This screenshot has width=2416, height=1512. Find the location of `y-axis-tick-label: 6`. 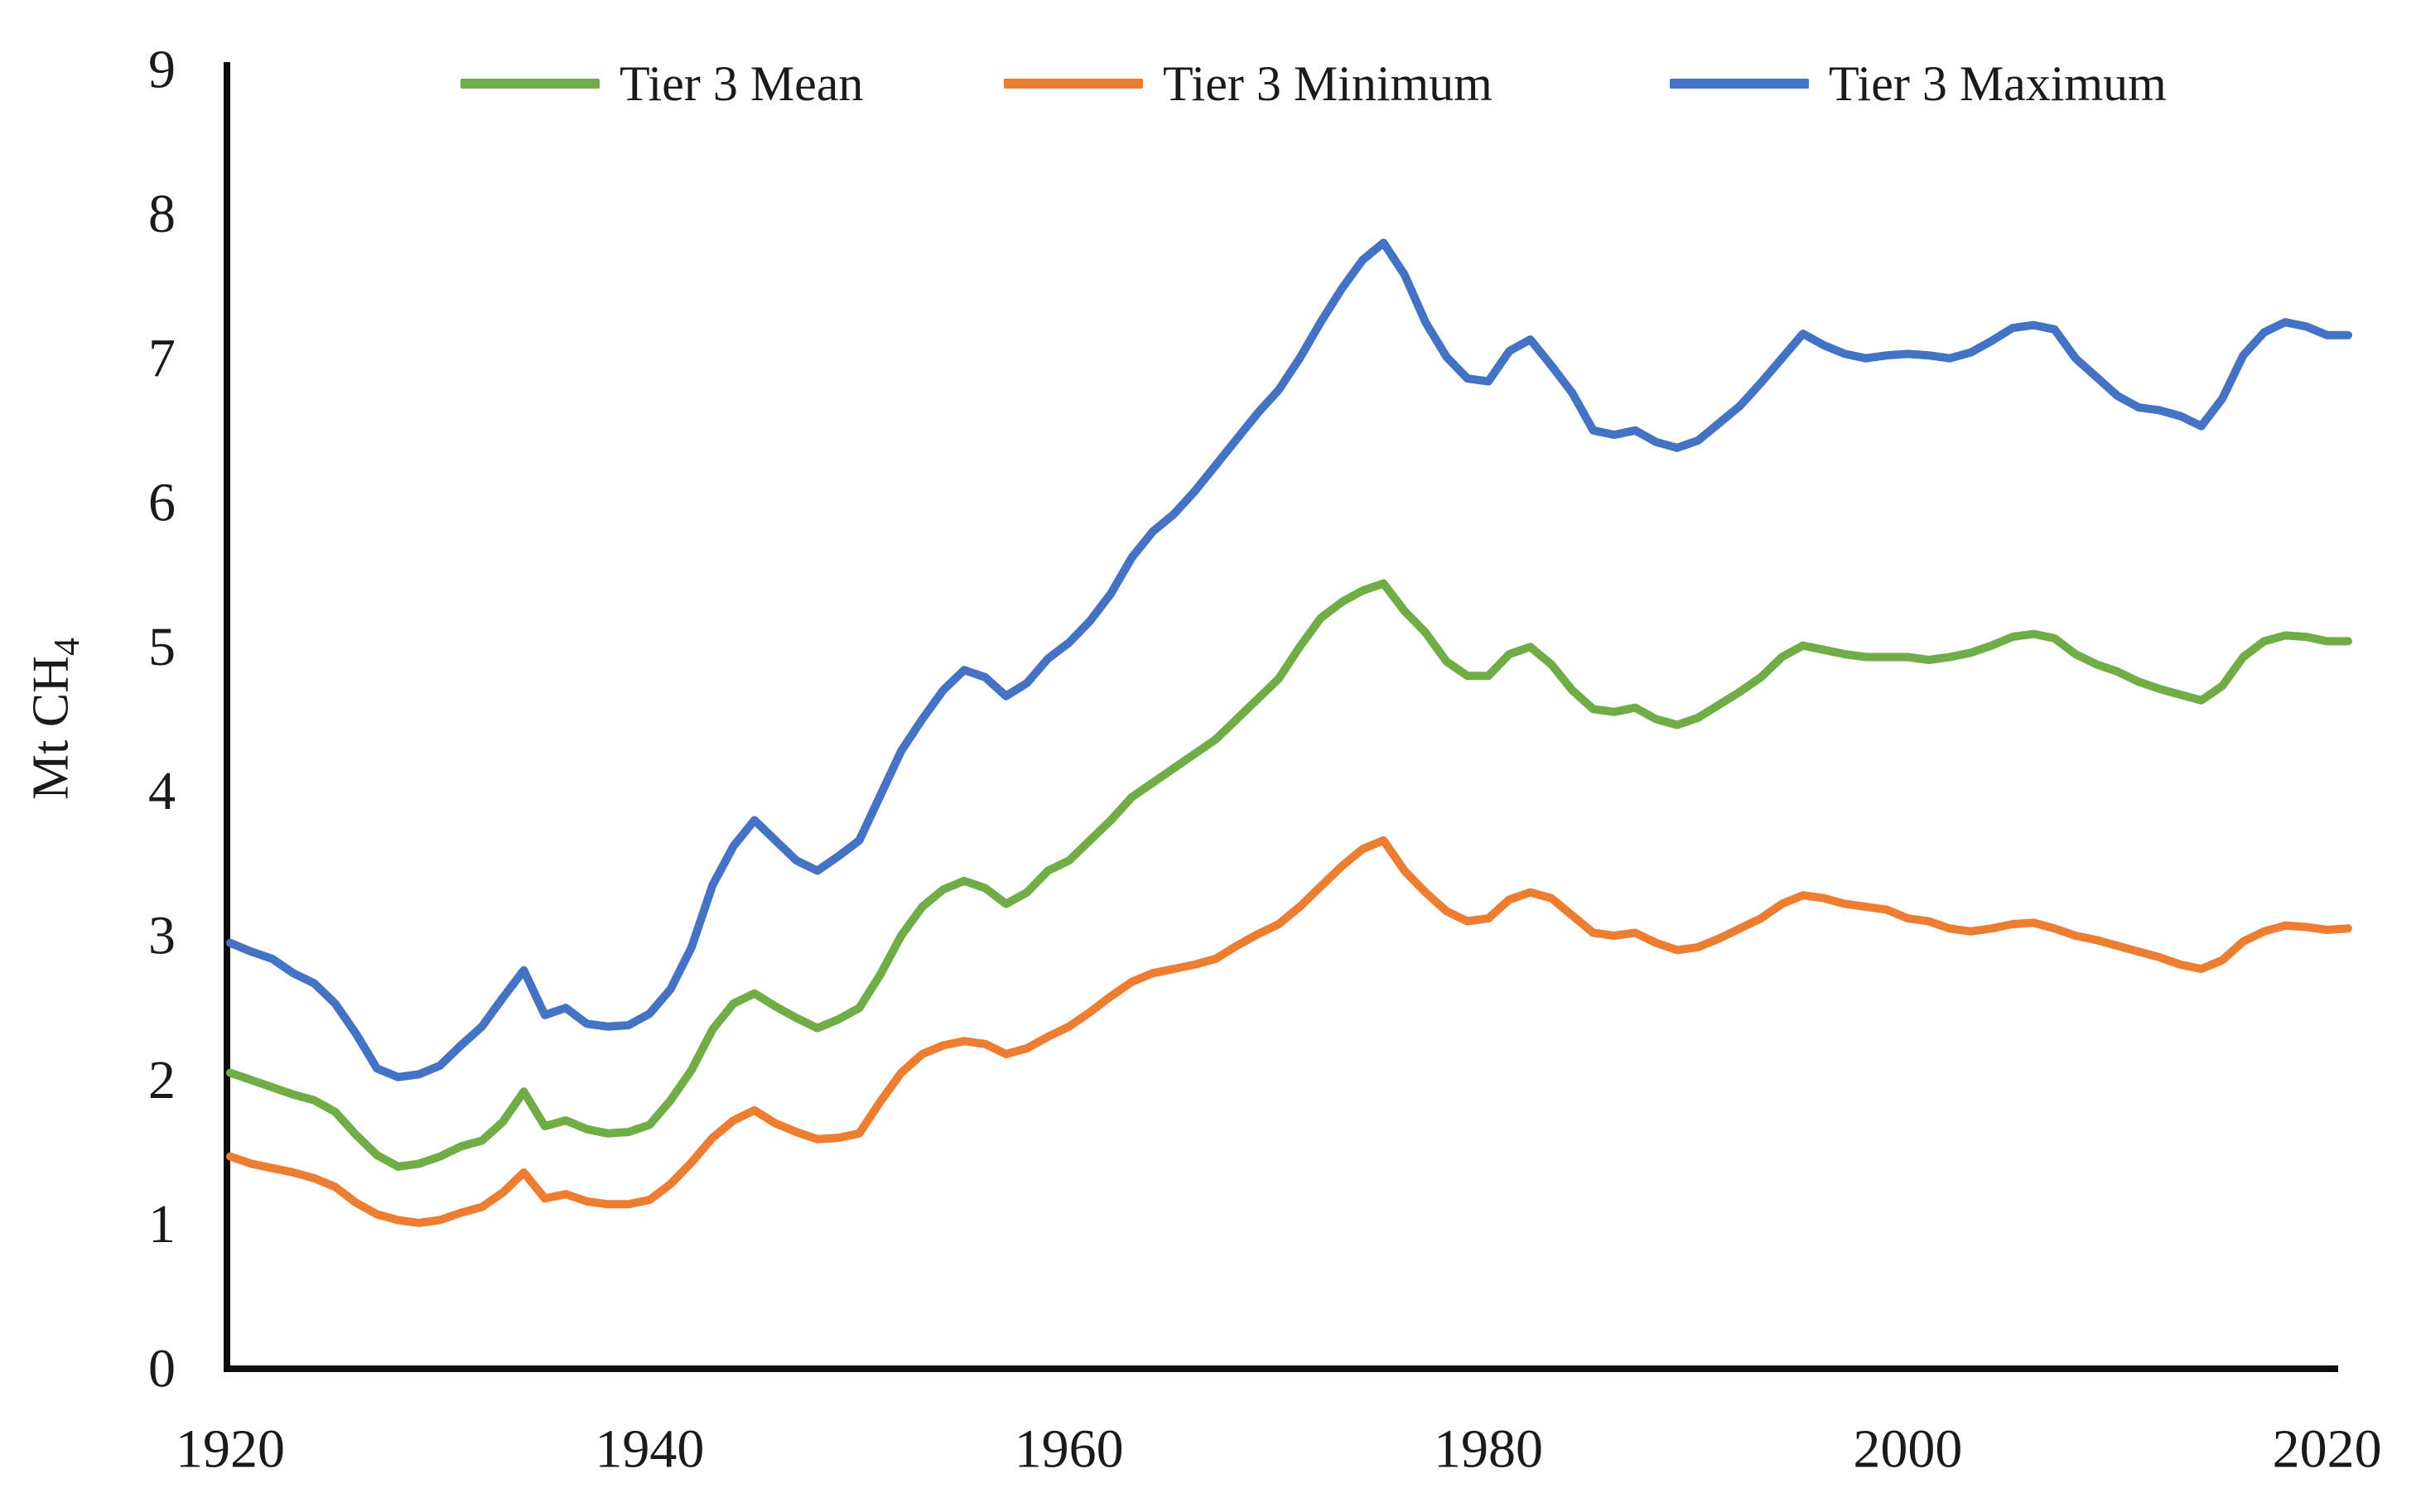

y-axis-tick-label: 6 is located at coordinates (162, 503).